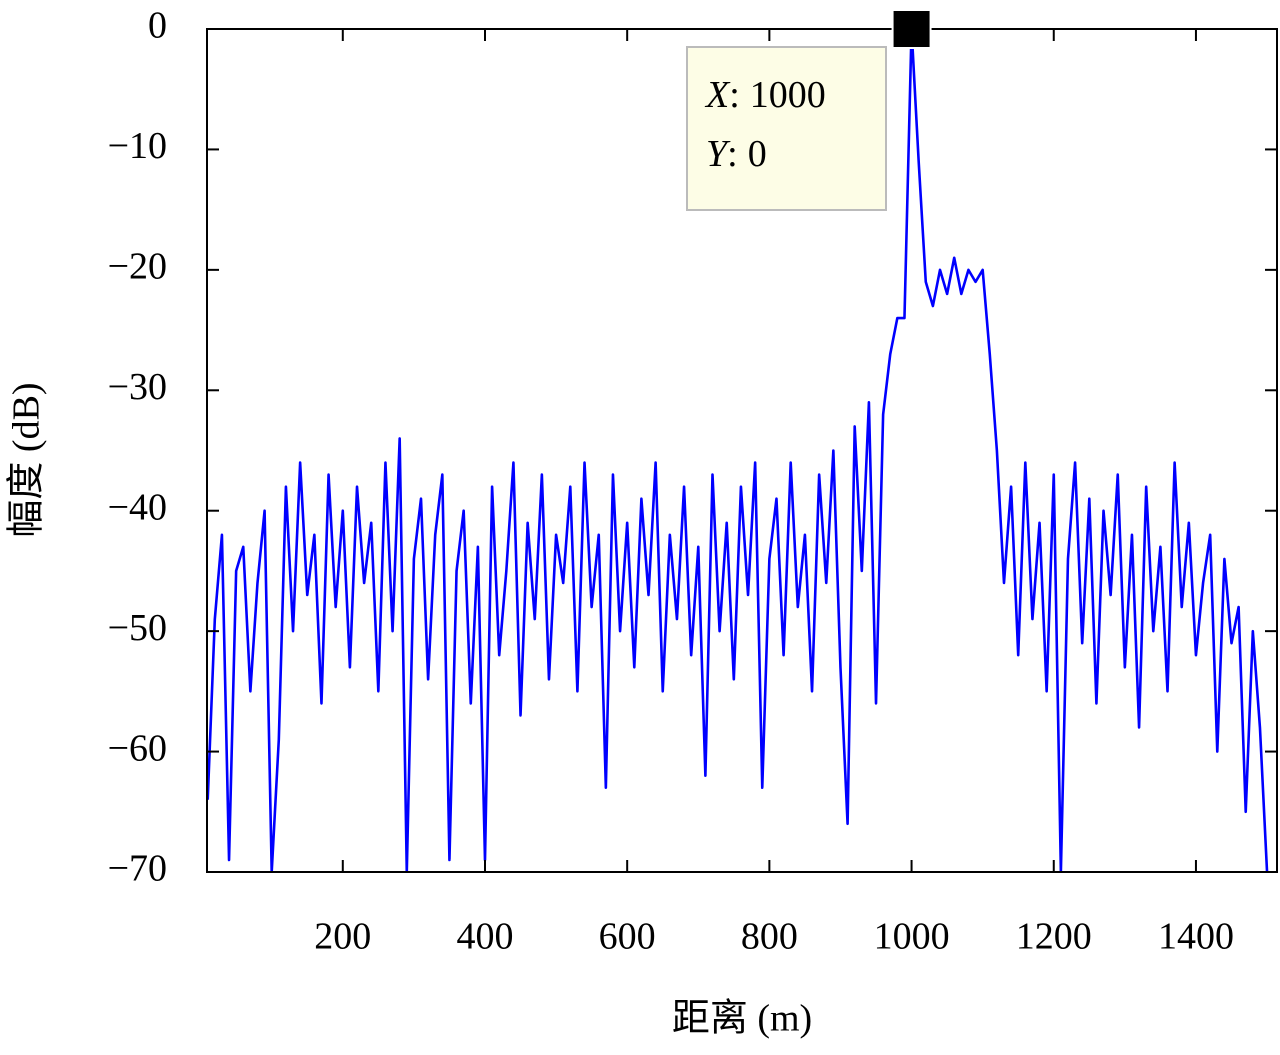 The image size is (1280, 1055). Describe the element at coordinates (769, 937) in the screenshot. I see `x-tick-label: 800` at that location.